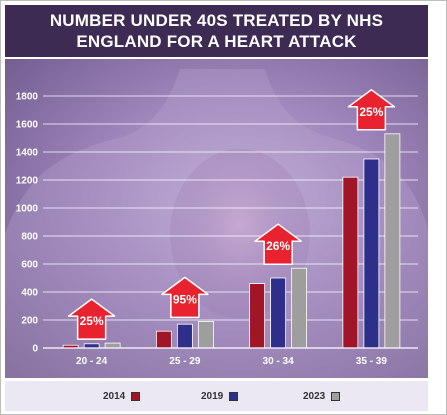 The width and height of the screenshot is (447, 415). What do you see at coordinates (114, 396) in the screenshot?
I see `legend-label-2014: 2014` at bounding box center [114, 396].